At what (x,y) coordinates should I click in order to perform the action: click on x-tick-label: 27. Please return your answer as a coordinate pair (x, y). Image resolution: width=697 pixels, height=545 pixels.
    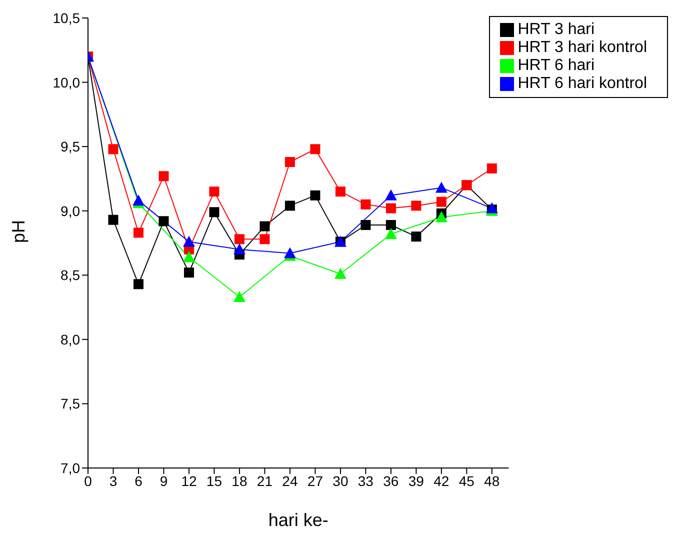
    Looking at the image, I should click on (315, 480).